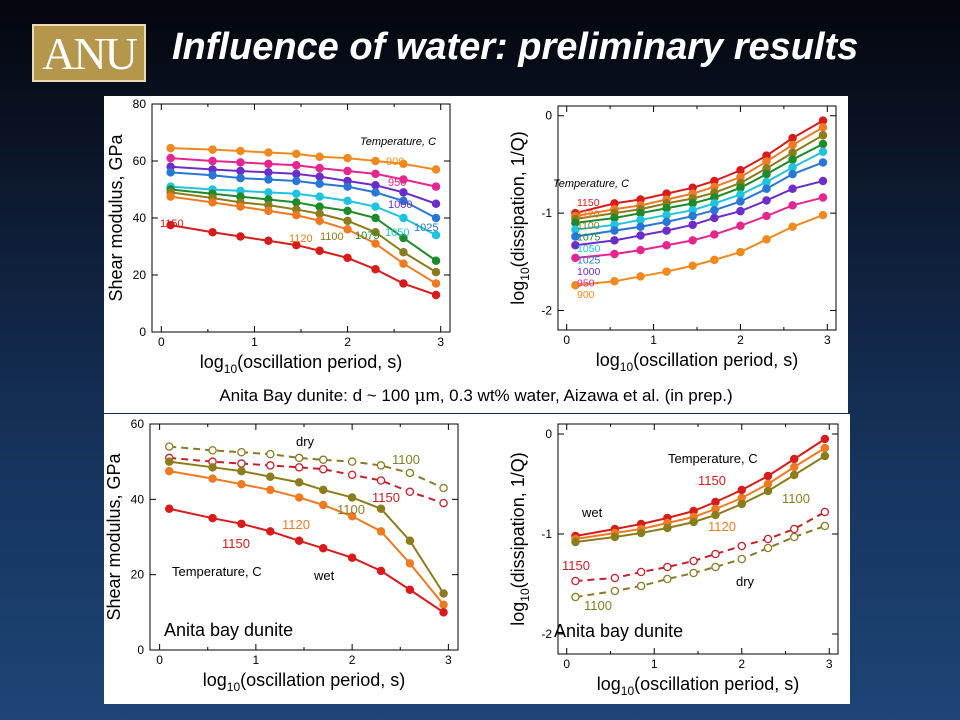 This screenshot has height=720, width=960. I want to click on x-axis-label: log10(oscillation period, s), so click(698, 686).